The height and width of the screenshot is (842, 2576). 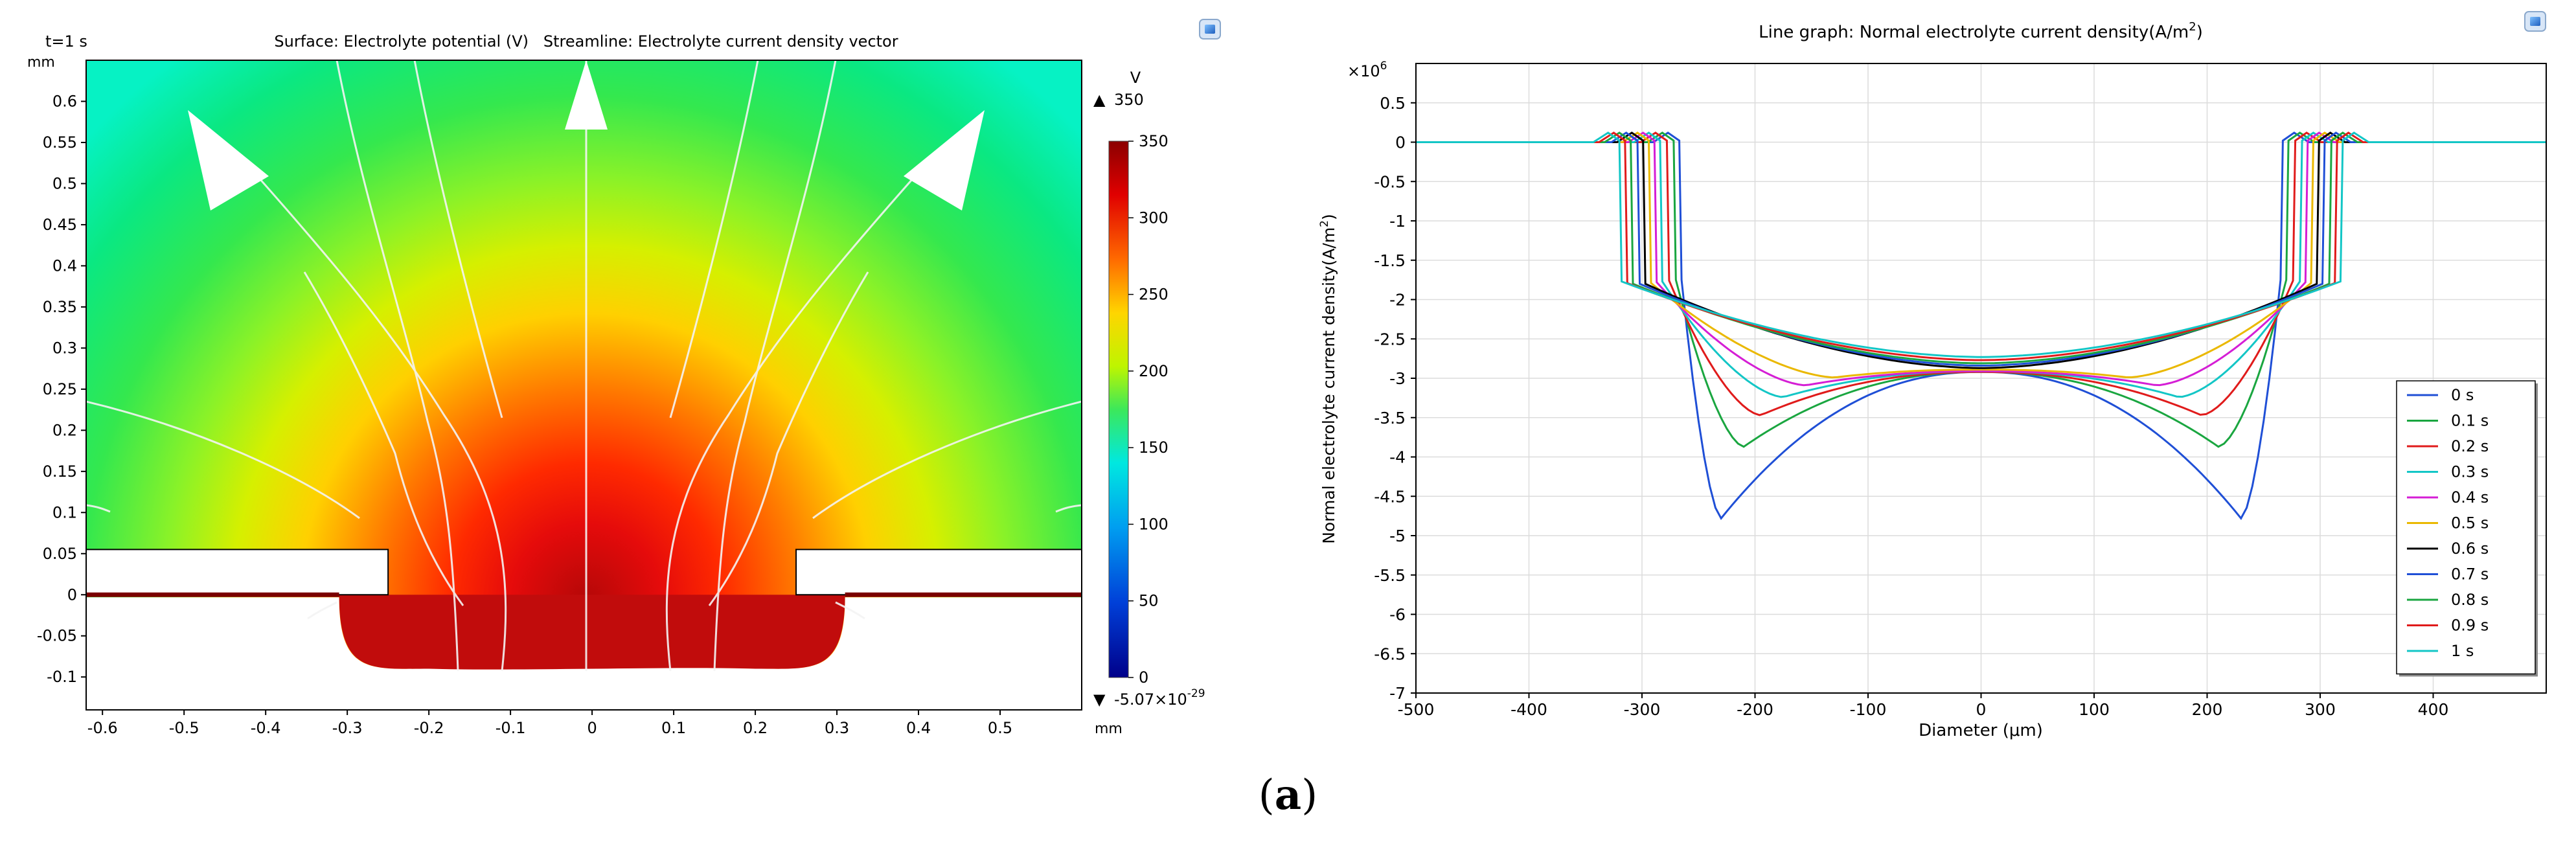 What do you see at coordinates (66, 41) in the screenshot?
I see `time-label: t=1 s` at bounding box center [66, 41].